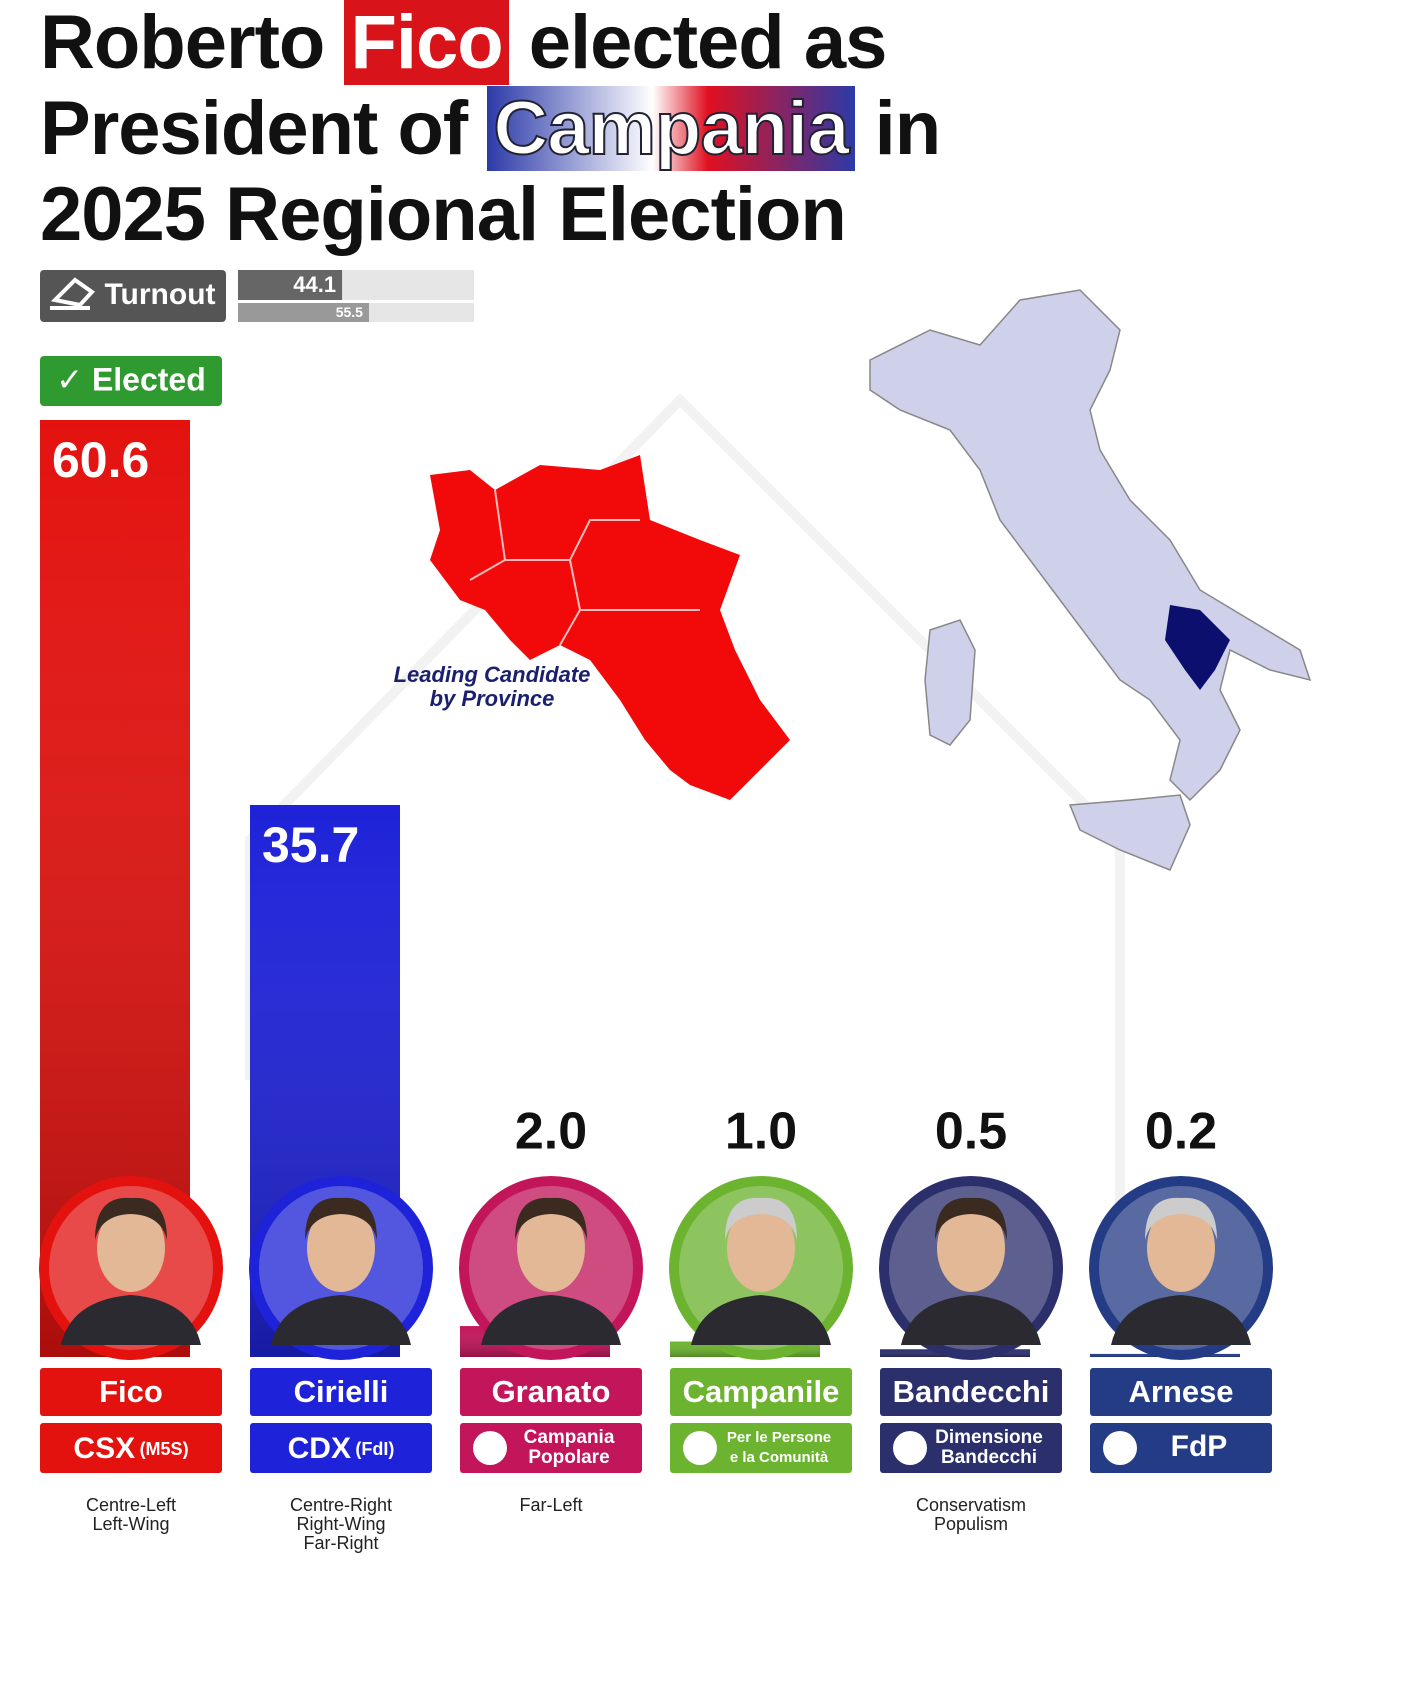  What do you see at coordinates (584, 567) in the screenshot?
I see `province-borders` at bounding box center [584, 567].